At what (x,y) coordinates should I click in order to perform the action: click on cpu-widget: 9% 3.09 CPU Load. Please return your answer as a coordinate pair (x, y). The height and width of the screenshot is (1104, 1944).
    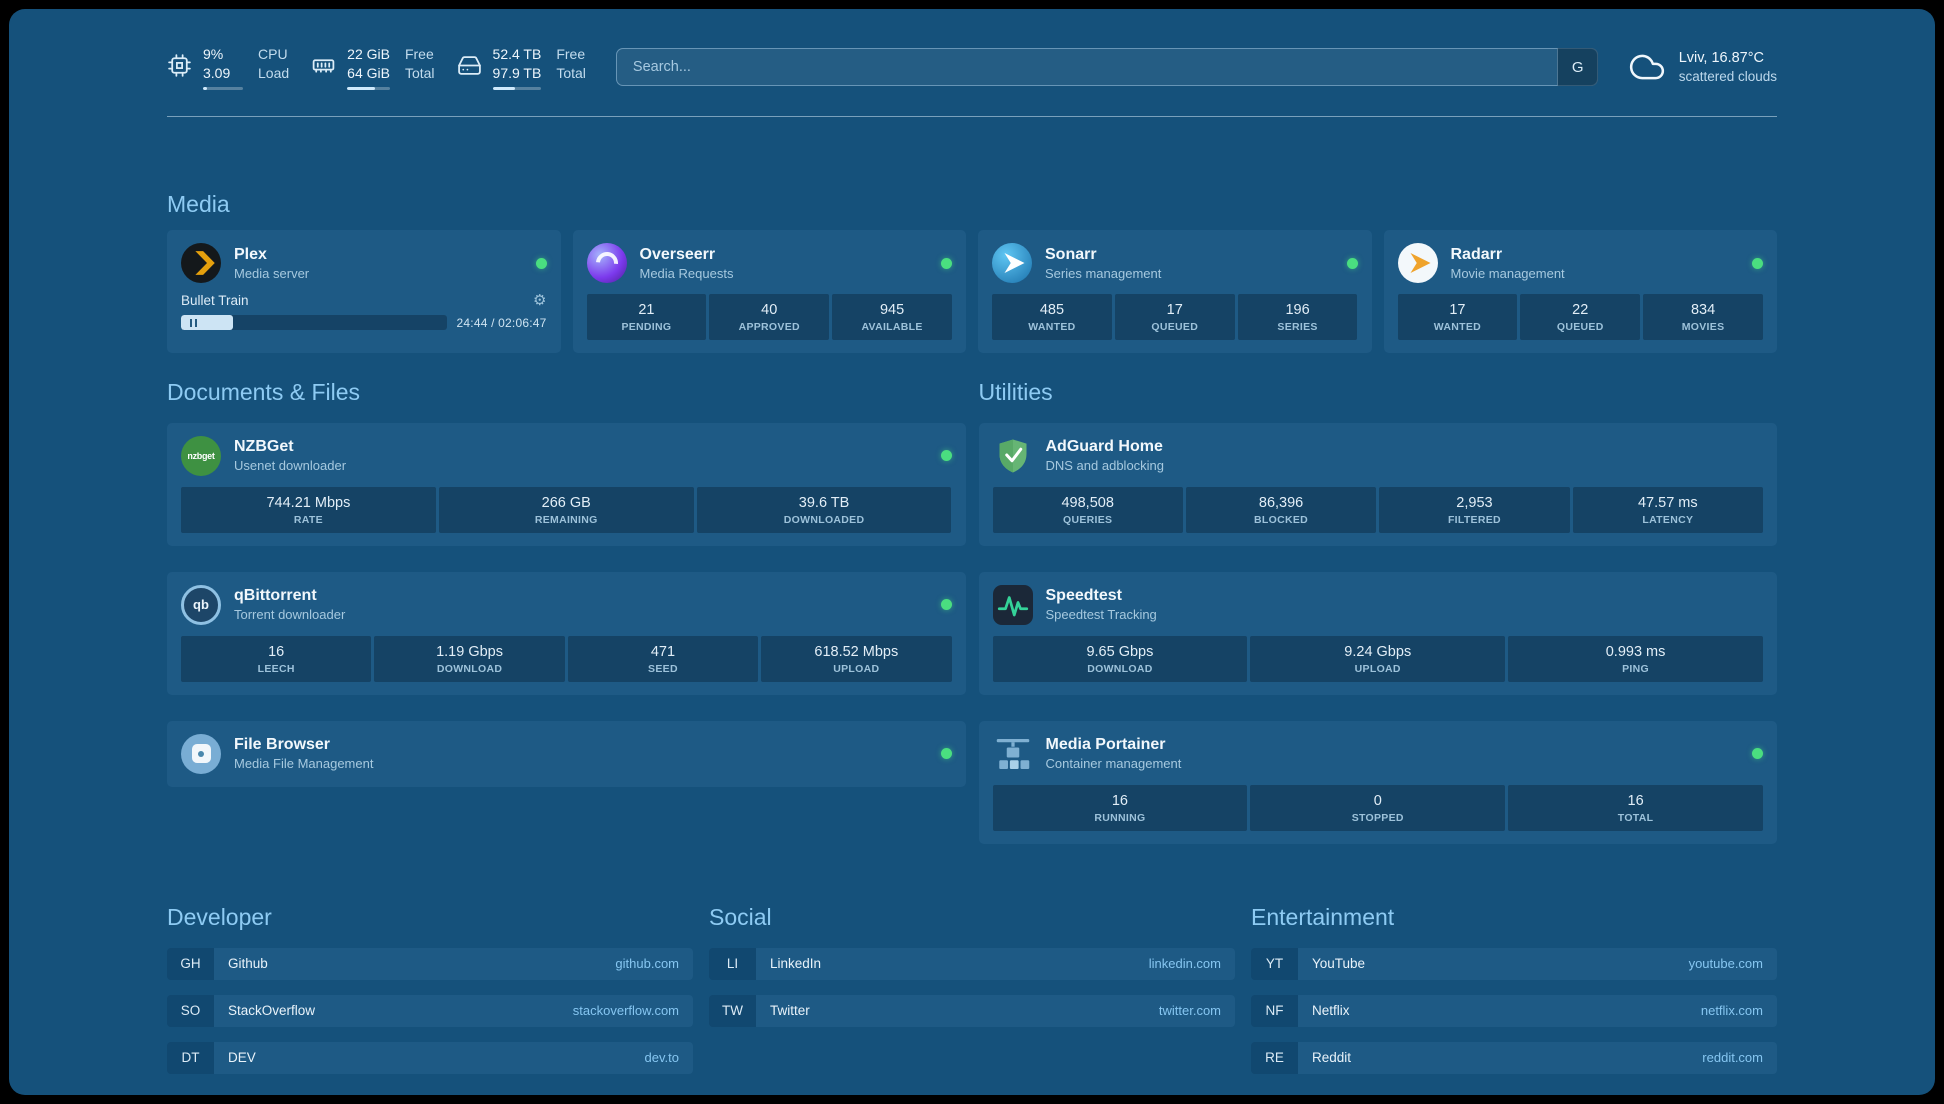
    Looking at the image, I should click on (228, 67).